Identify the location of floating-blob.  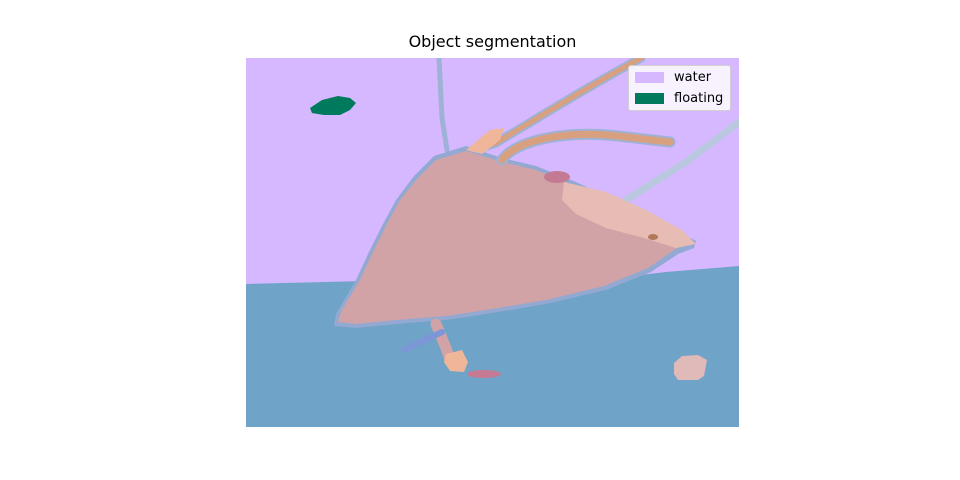
(333, 105).